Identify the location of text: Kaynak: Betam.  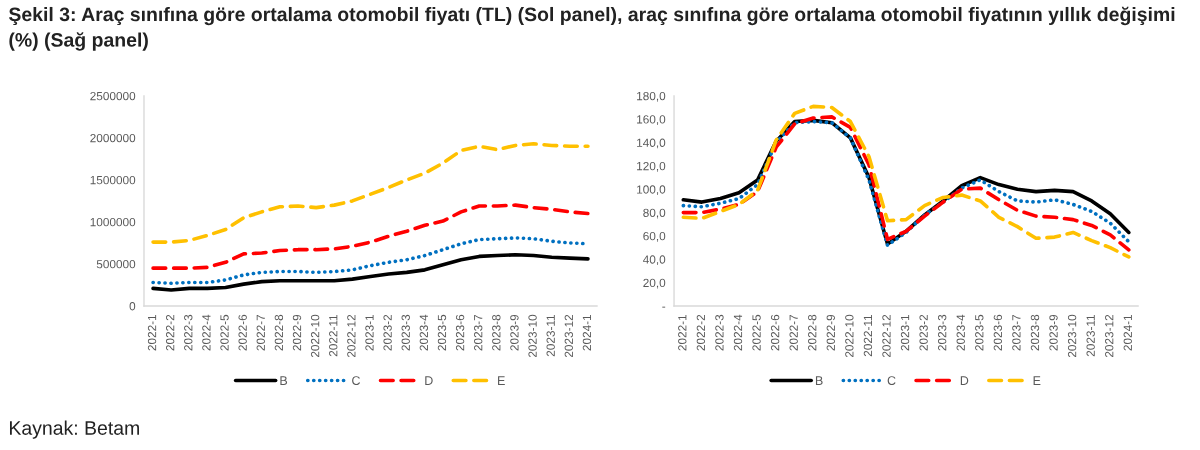
(74, 429).